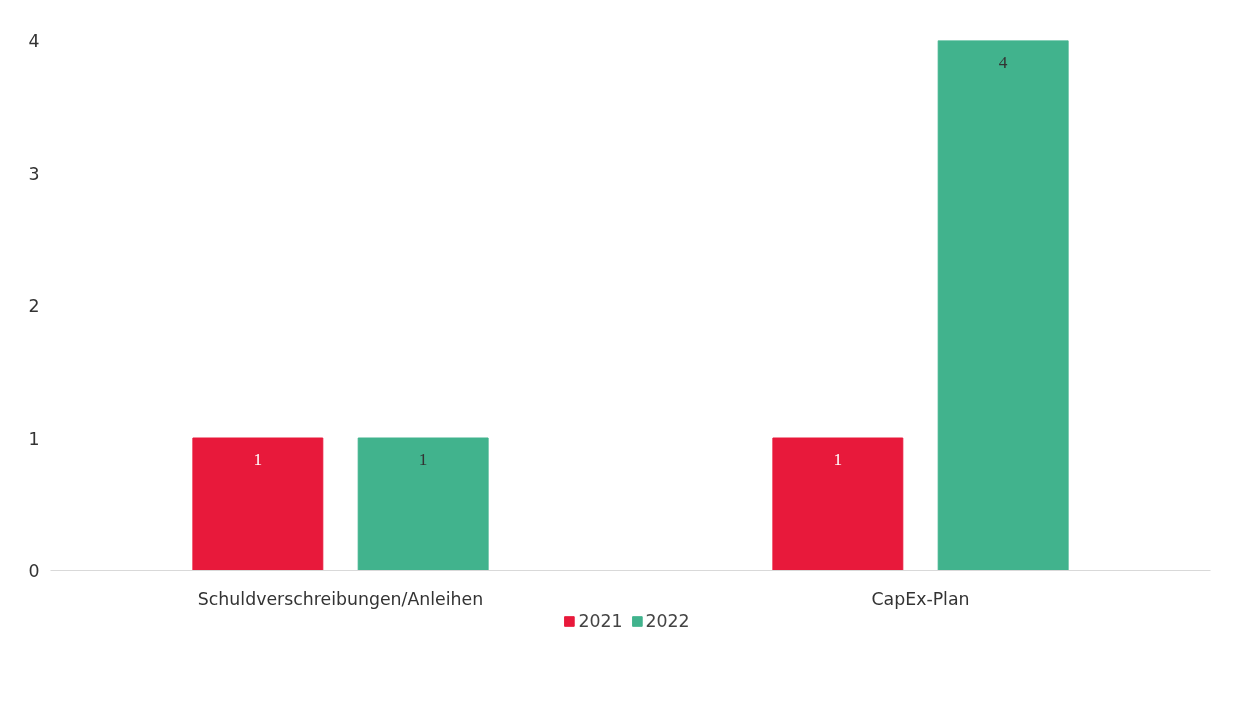 This screenshot has width=1236, height=704. I want to click on y-tick-label: 3, so click(34, 173).